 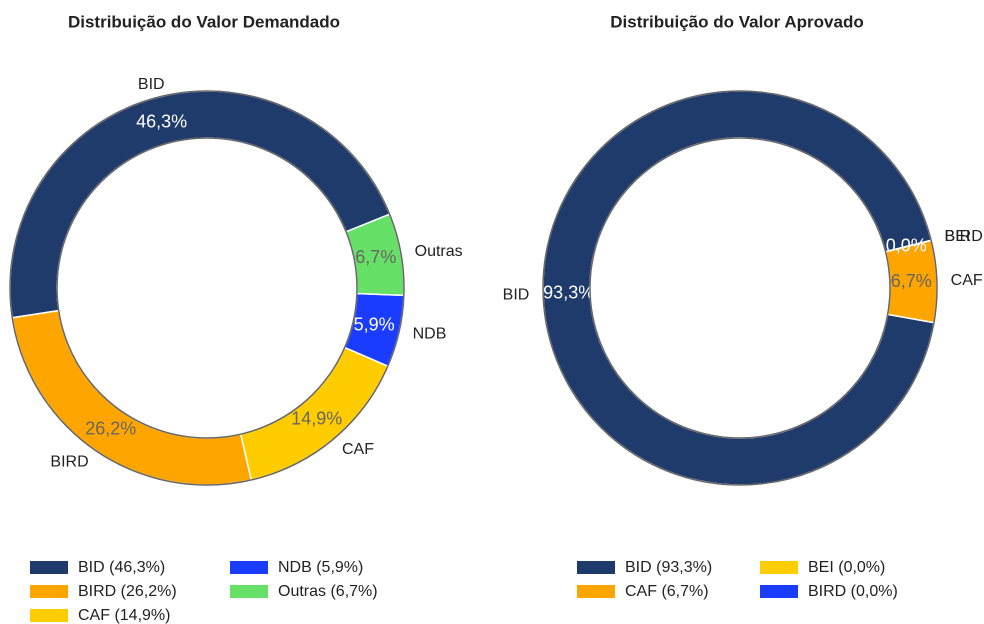 What do you see at coordinates (316, 418) in the screenshot?
I see `slice-value-label: 14,9%` at bounding box center [316, 418].